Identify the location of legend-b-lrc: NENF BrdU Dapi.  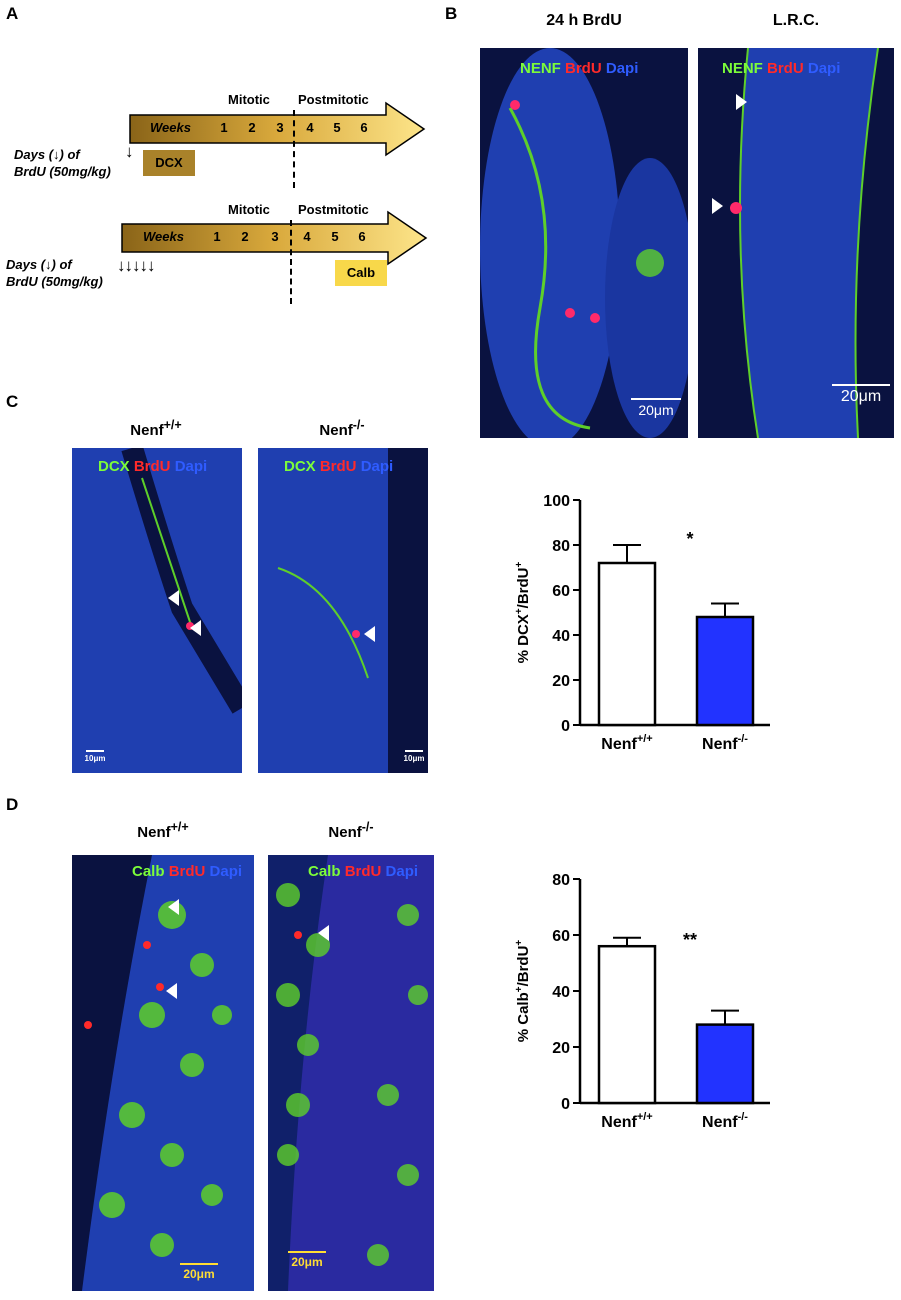
(781, 68).